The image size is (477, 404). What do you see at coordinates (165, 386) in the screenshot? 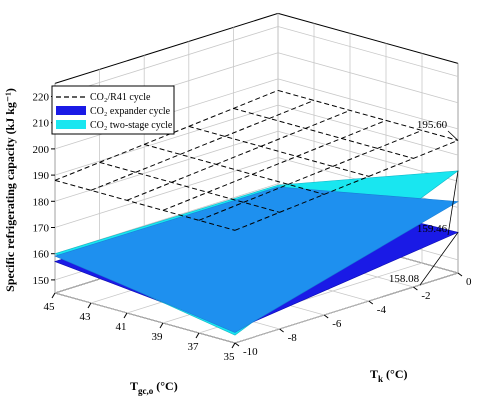
I see `x-axis-label-unit: (°C)` at bounding box center [165, 386].